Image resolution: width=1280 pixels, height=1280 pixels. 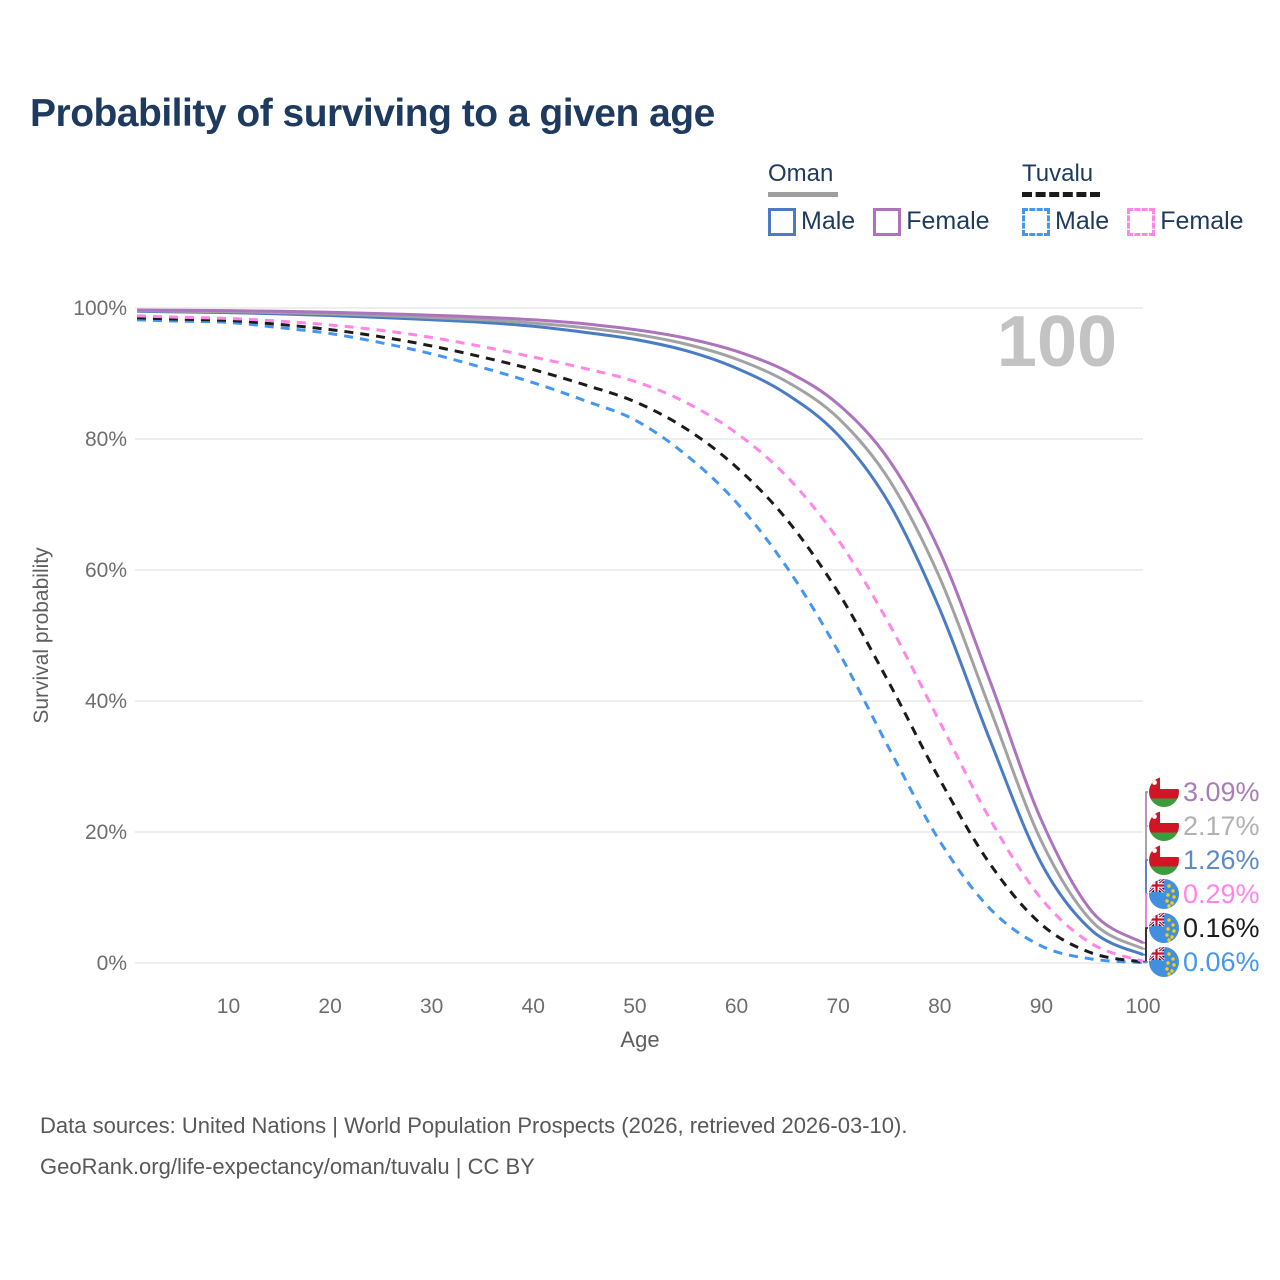 What do you see at coordinates (639, 1039) in the screenshot?
I see `x-axis-title: Age` at bounding box center [639, 1039].